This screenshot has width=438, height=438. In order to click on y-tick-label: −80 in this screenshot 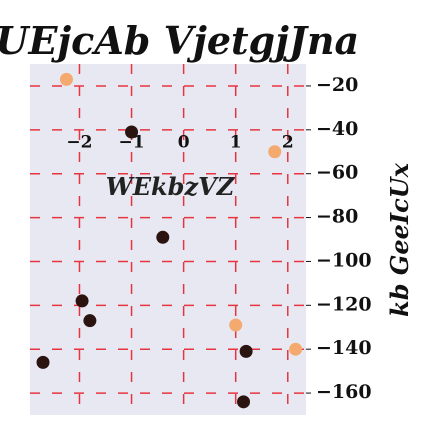, I will do `click(337, 217)`.